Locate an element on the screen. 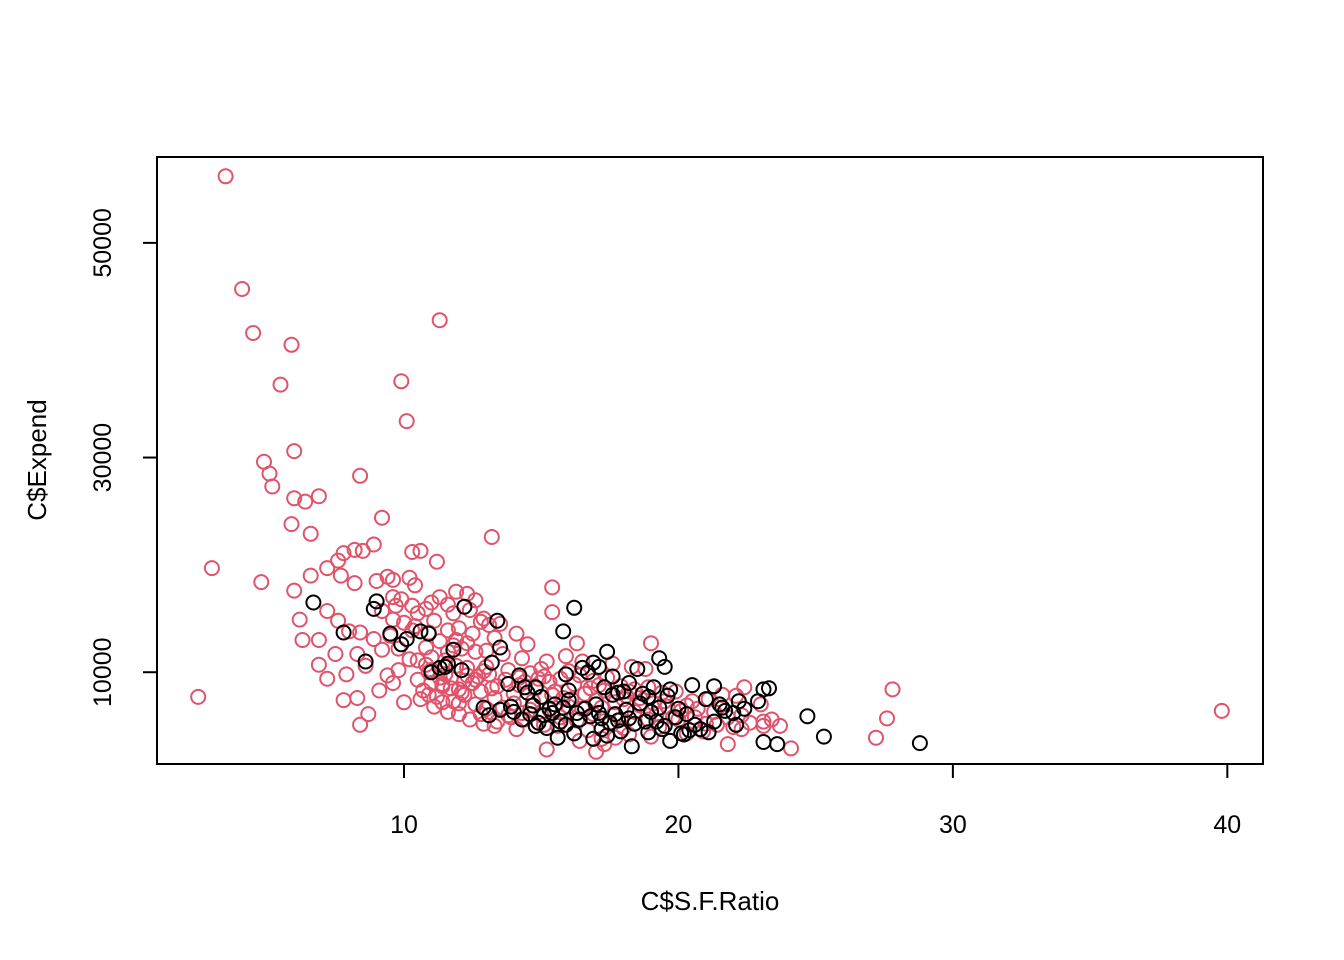 This screenshot has width=1344, height=960. x-tick-label: 30 is located at coordinates (953, 825).